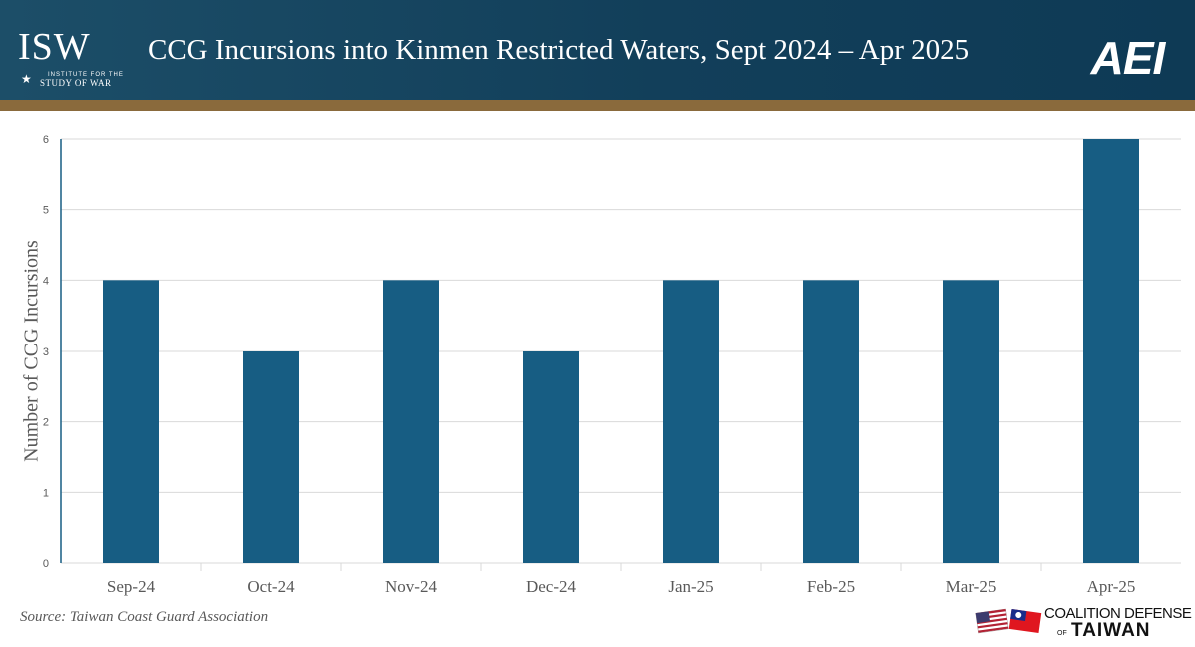  Describe the element at coordinates (411, 586) in the screenshot. I see `x-tick-label: Nov-24` at that location.